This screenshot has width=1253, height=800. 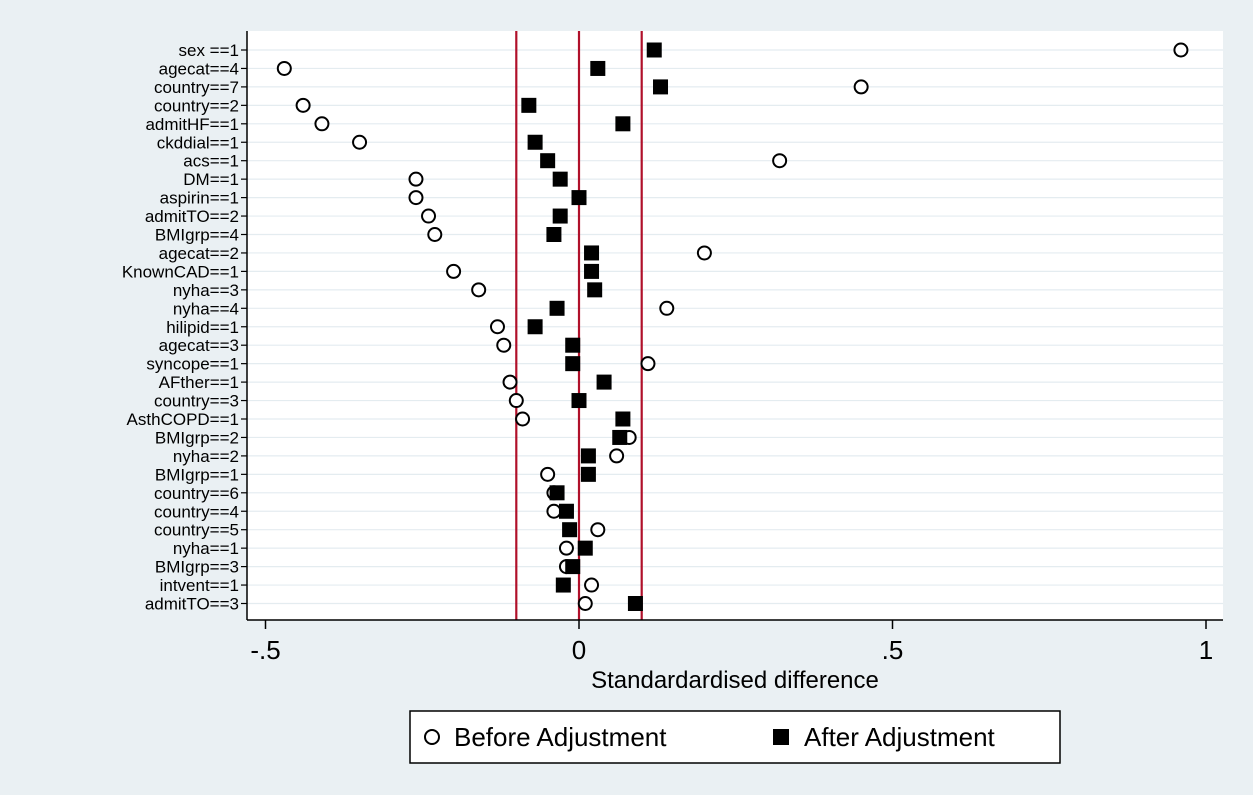 What do you see at coordinates (199, 253) in the screenshot?
I see `y-tick-label: agecat==2` at bounding box center [199, 253].